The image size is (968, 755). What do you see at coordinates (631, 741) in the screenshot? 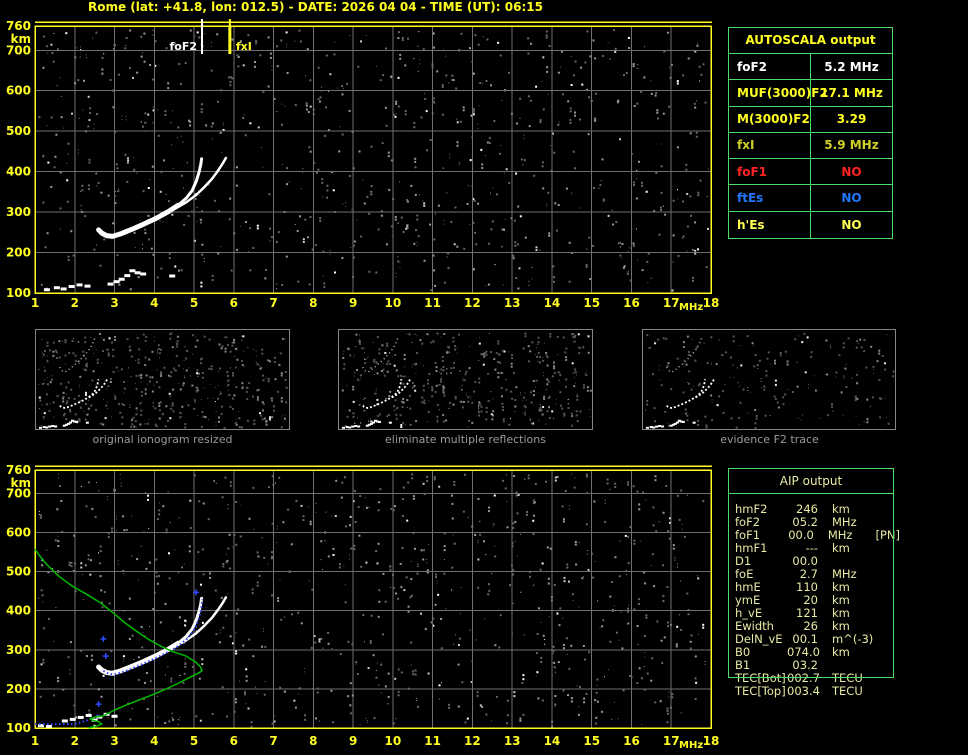
I see `svg-text: 16` at bounding box center [631, 741].